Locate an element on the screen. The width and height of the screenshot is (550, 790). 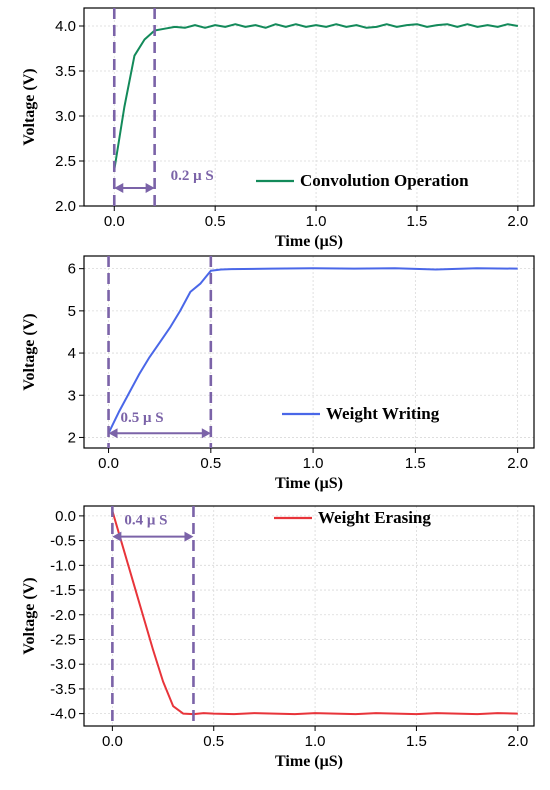
y-tick-label: -4.0 is located at coordinates (63, 714).